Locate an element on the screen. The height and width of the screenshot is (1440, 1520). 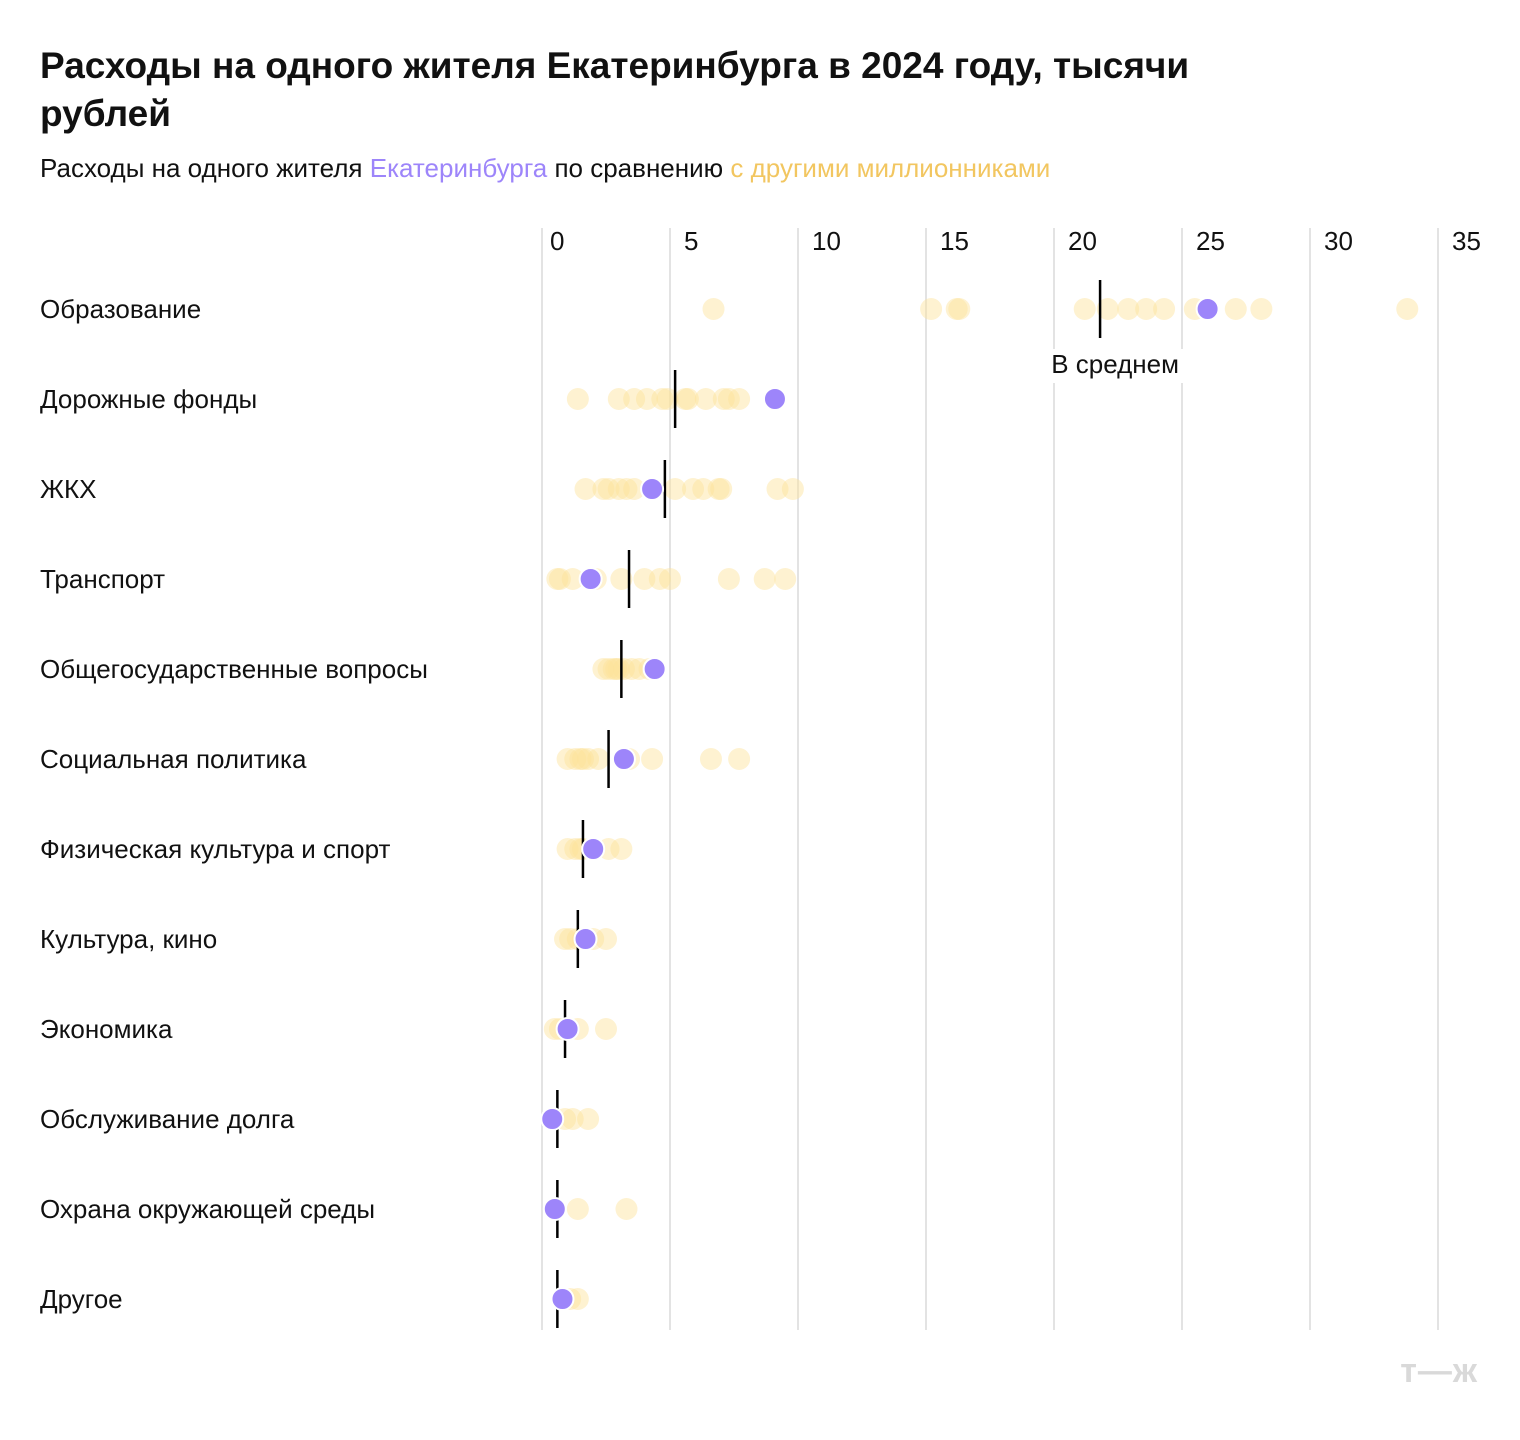
category-label: Общегосударственные вопросы is located at coordinates (234, 669).